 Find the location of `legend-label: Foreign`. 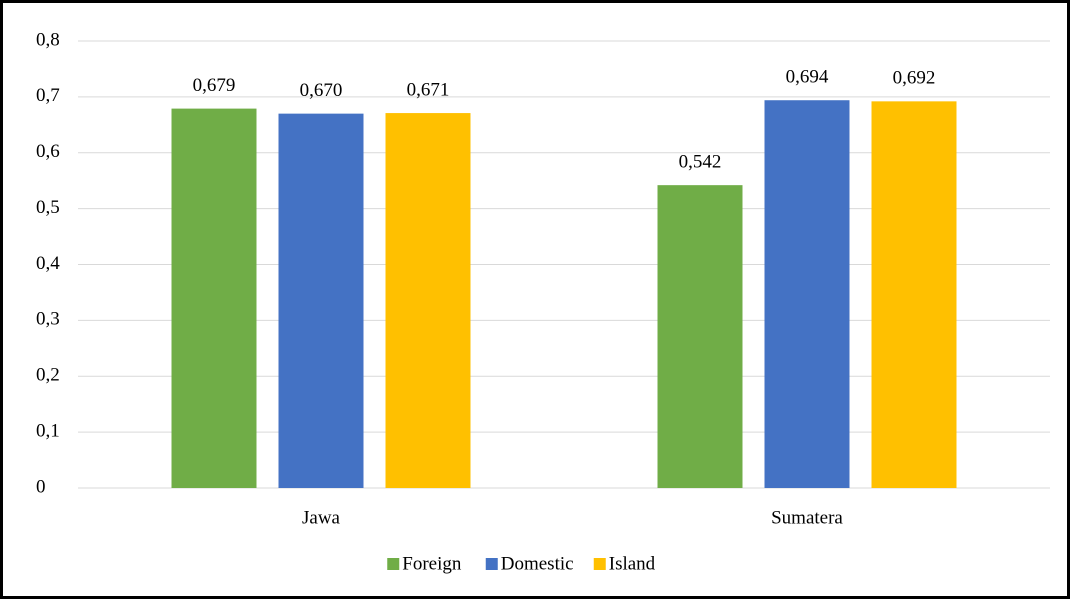

legend-label: Foreign is located at coordinates (432, 563).